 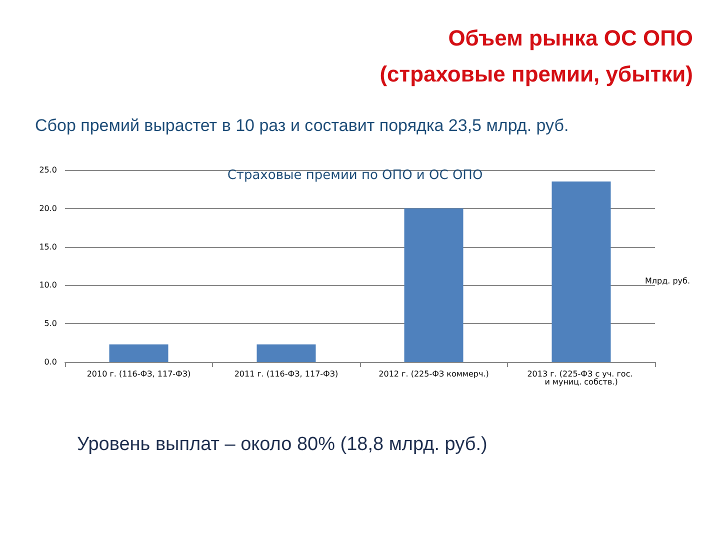 What do you see at coordinates (50, 362) in the screenshot?
I see `y-tick-label: 0.0` at bounding box center [50, 362].